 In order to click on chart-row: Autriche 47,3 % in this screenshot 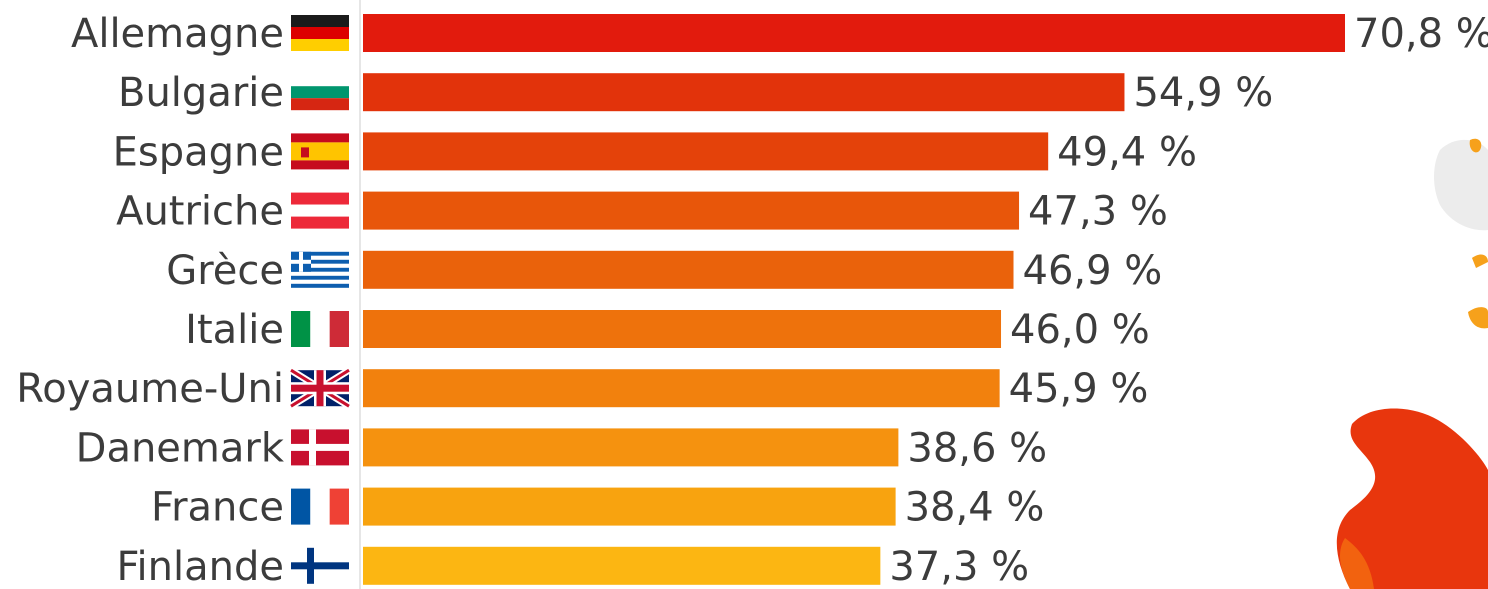, I will do `click(642, 212)`.